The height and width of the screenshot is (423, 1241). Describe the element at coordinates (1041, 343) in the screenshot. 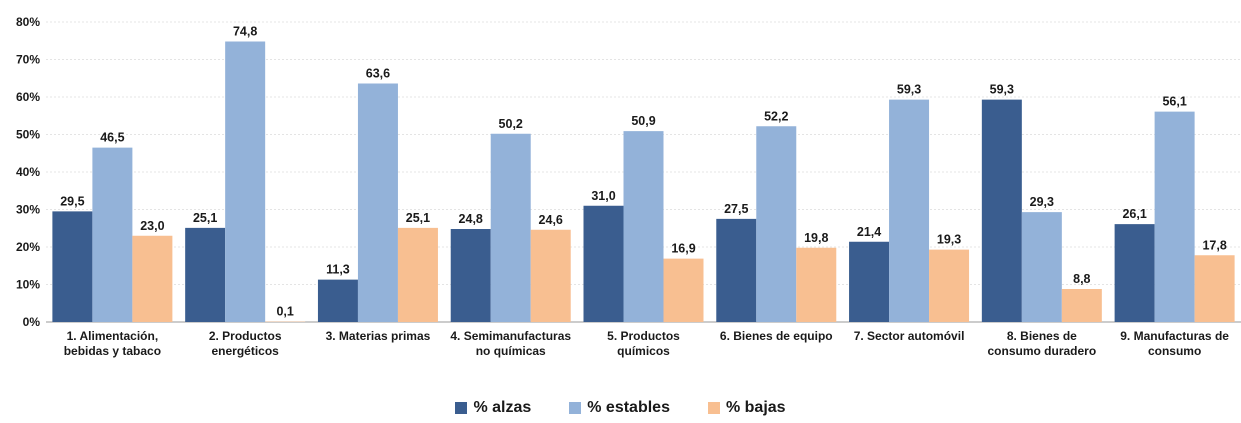

I see `x-tick-label: 8. Bienes de consumo duradero` at that location.